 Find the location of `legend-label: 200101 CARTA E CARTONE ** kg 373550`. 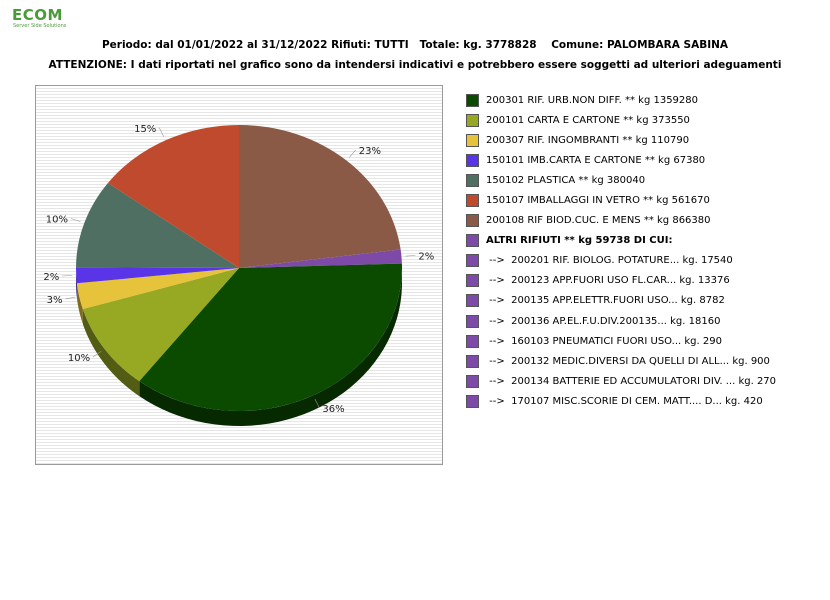

legend-label: 200101 CARTA E CARTONE ** kg 373550 is located at coordinates (588, 120).